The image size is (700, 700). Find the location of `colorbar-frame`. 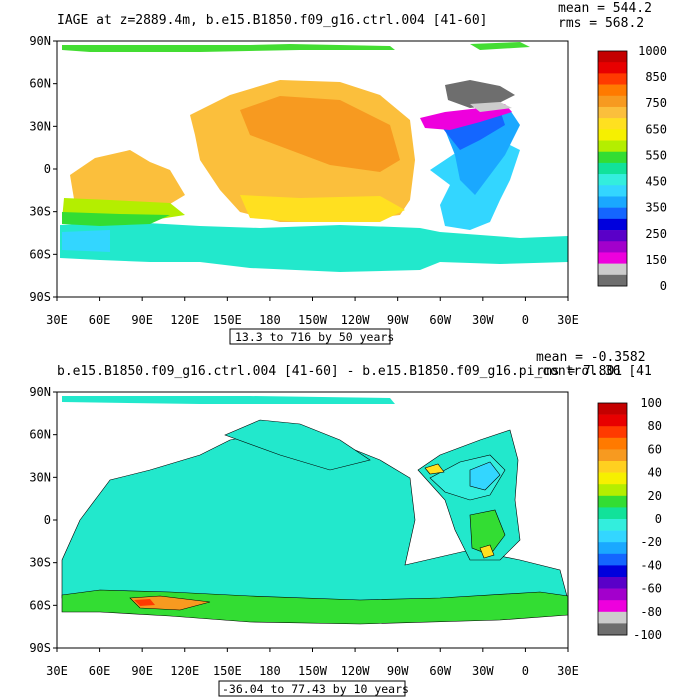

colorbar-frame is located at coordinates (612, 519).